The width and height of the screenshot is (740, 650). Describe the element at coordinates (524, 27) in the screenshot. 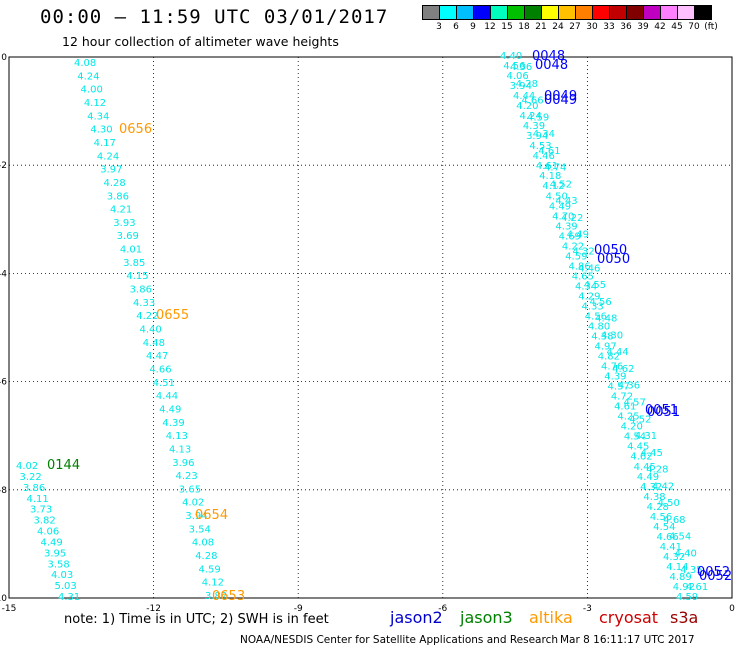

I see `color-scale-label: 18` at that location.